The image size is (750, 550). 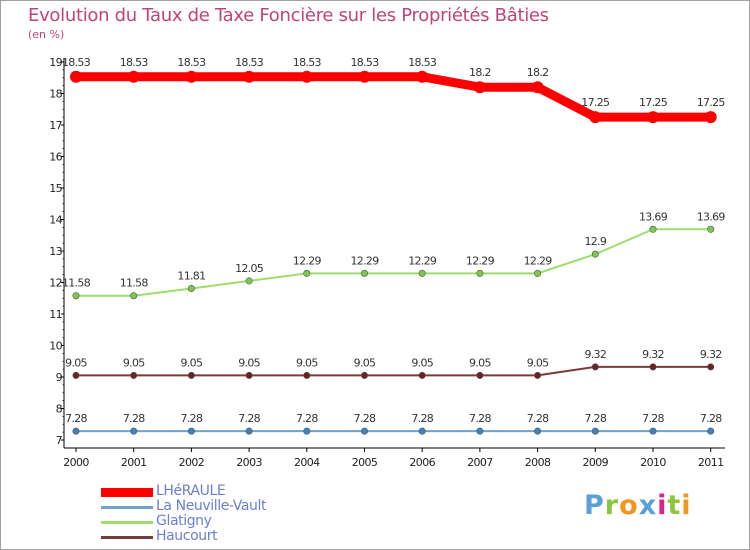 I want to click on y-tick-label: 7, so click(x=59, y=440).